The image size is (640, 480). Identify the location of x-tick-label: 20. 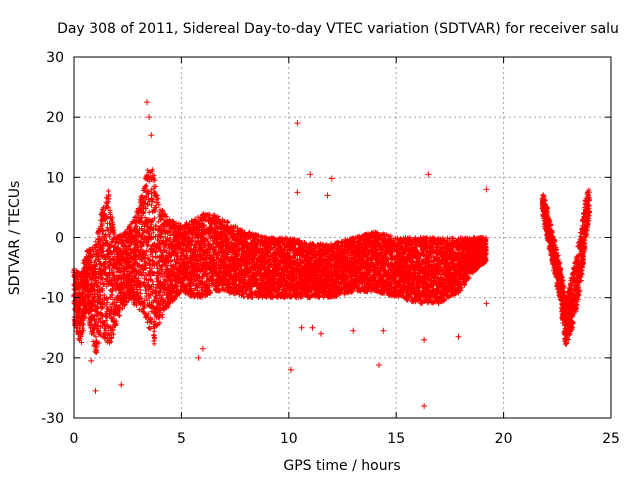
(504, 439).